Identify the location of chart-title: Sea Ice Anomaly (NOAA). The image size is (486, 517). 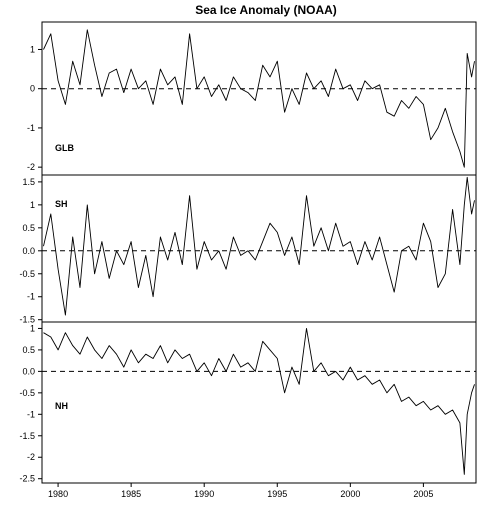
(266, 10).